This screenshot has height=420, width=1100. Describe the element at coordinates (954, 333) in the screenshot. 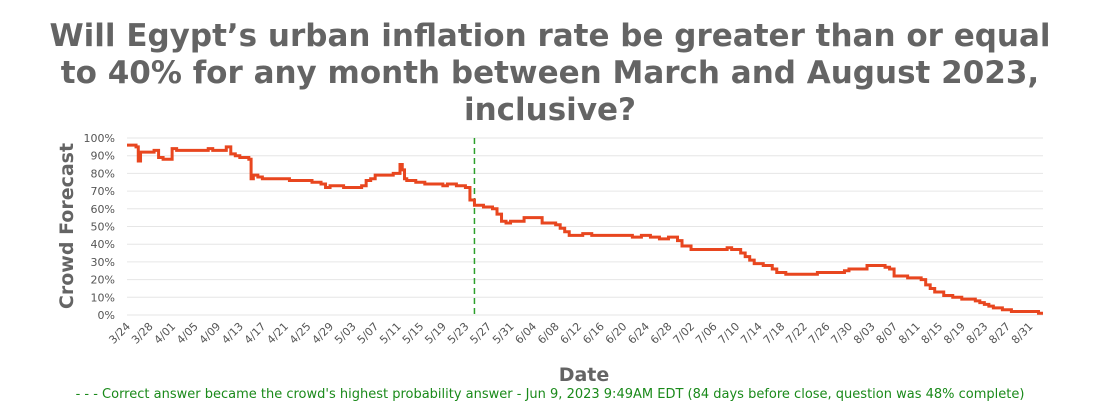

I see `x-tick-label: 8/19` at that location.